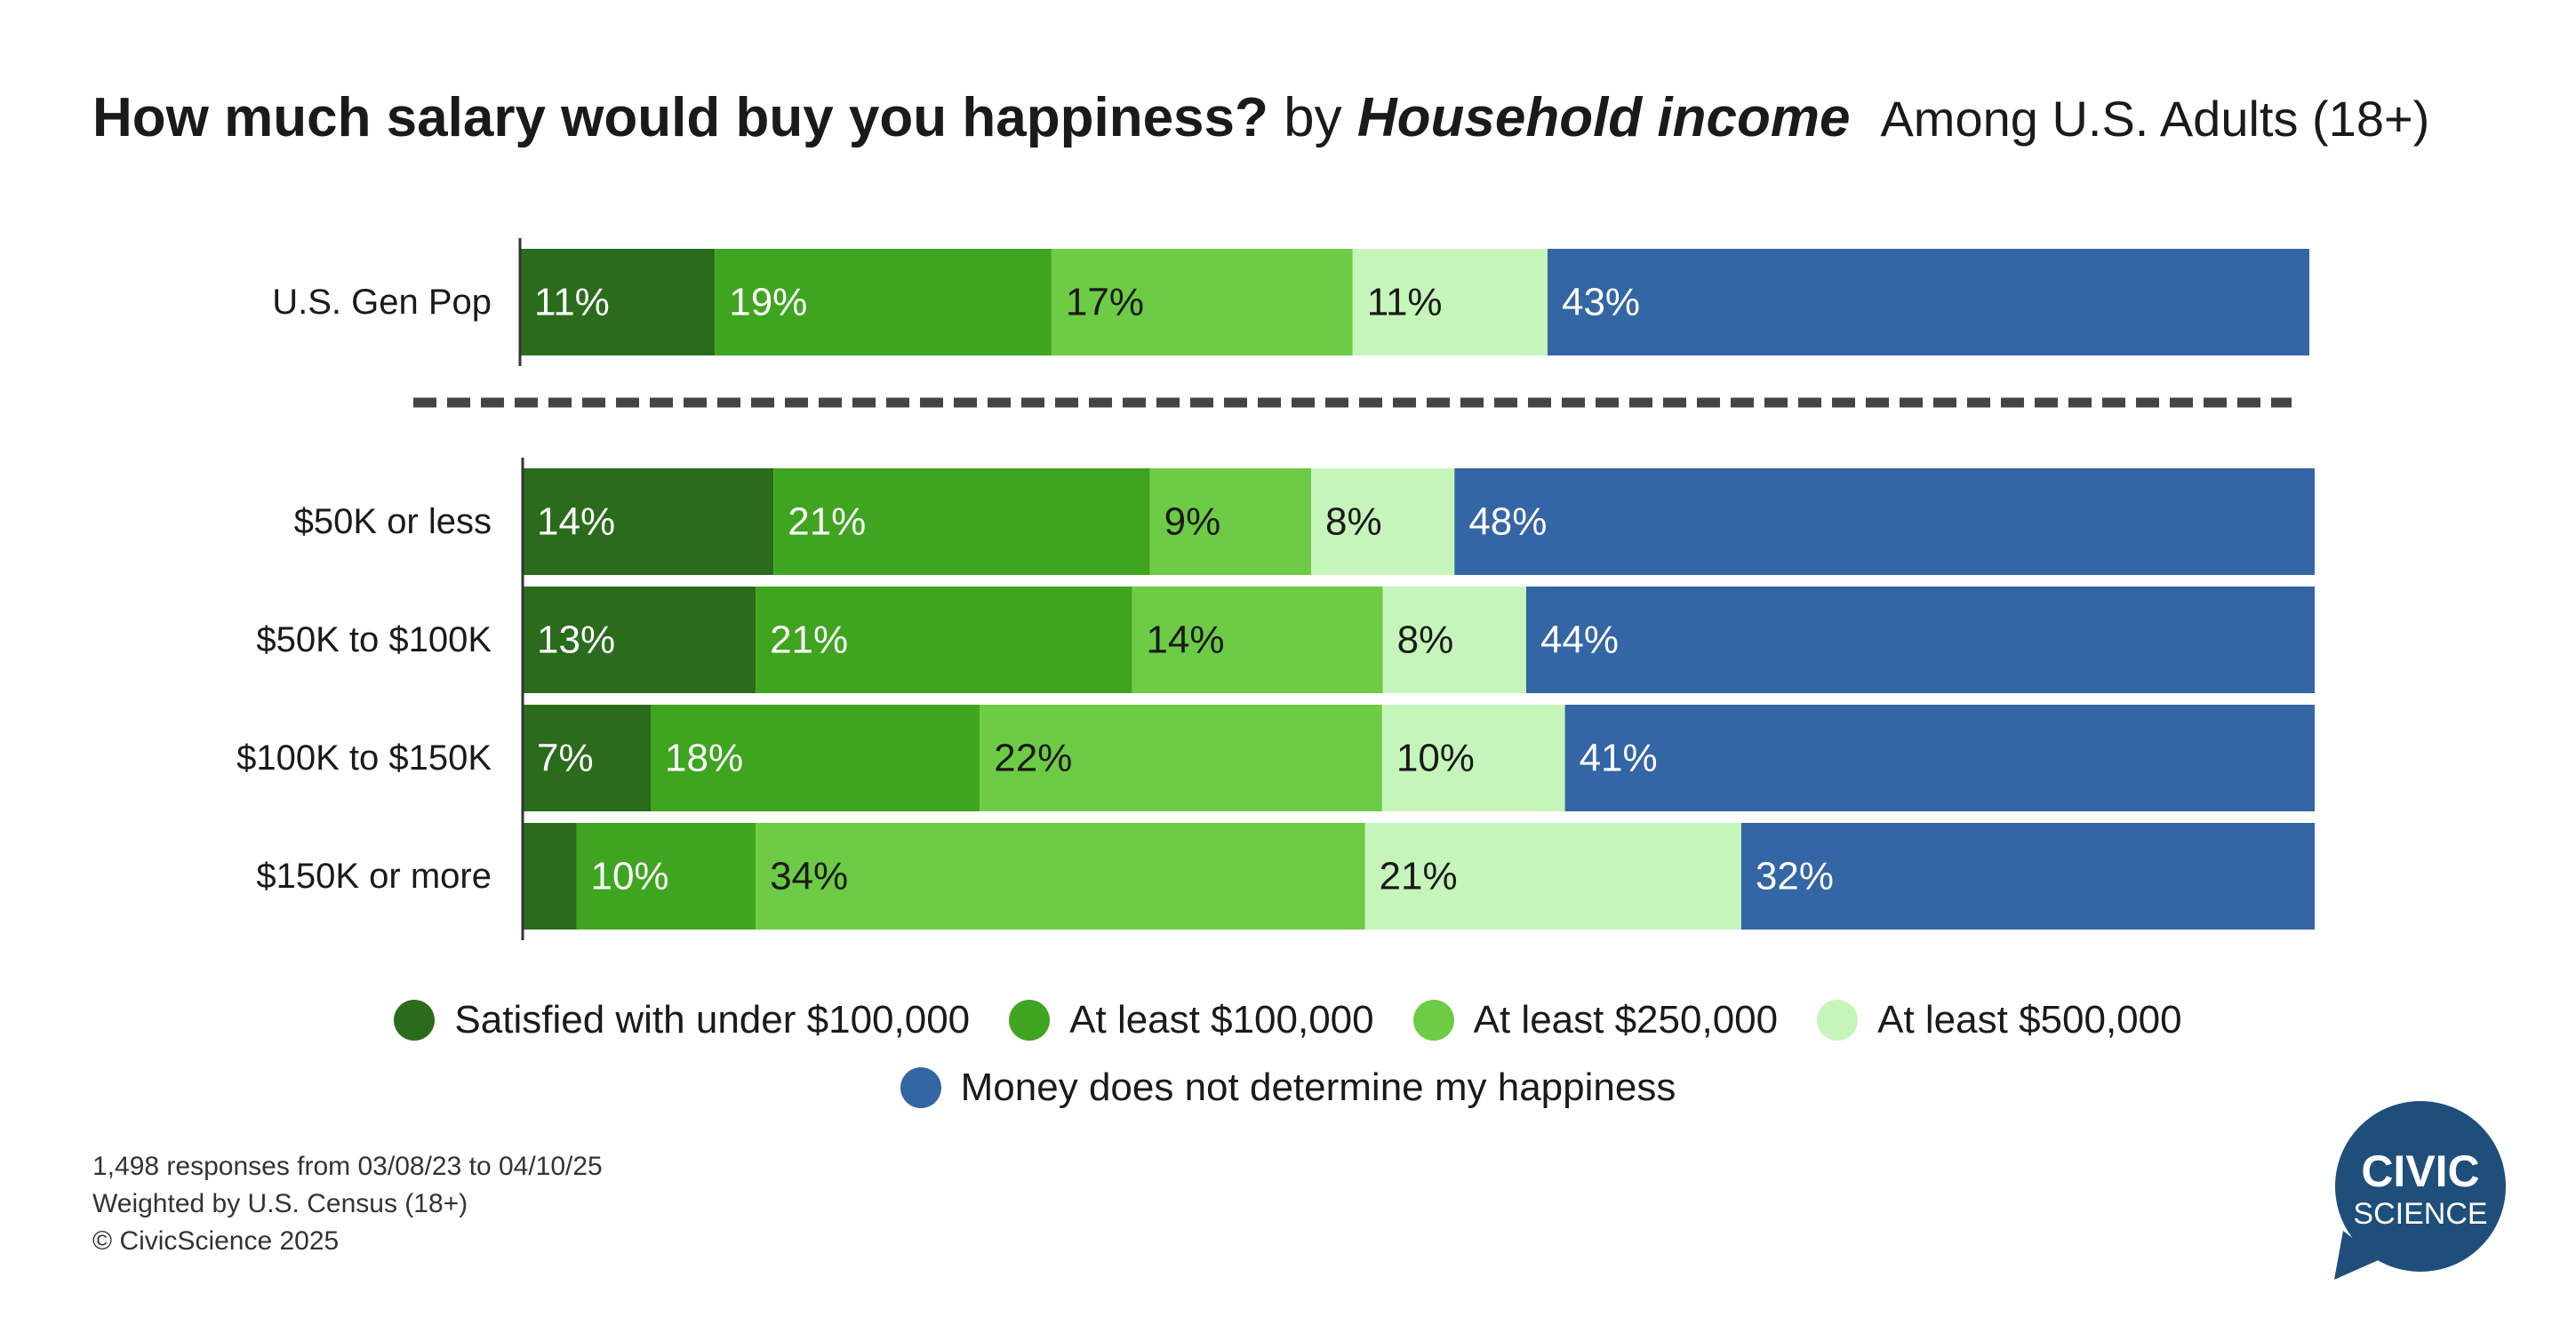 The height and width of the screenshot is (1333, 2576). What do you see at coordinates (680, 117) in the screenshot?
I see `title-main: How much salary would buy you happiness?` at bounding box center [680, 117].